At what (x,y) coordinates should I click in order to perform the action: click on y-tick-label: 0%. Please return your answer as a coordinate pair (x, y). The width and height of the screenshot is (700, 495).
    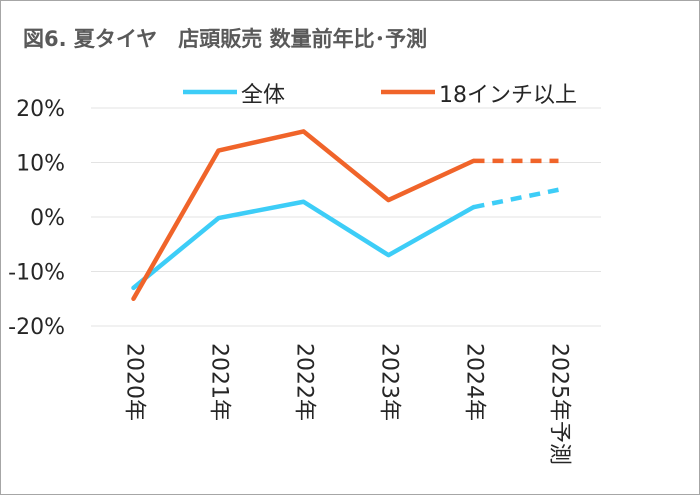
    Looking at the image, I should click on (47, 218).